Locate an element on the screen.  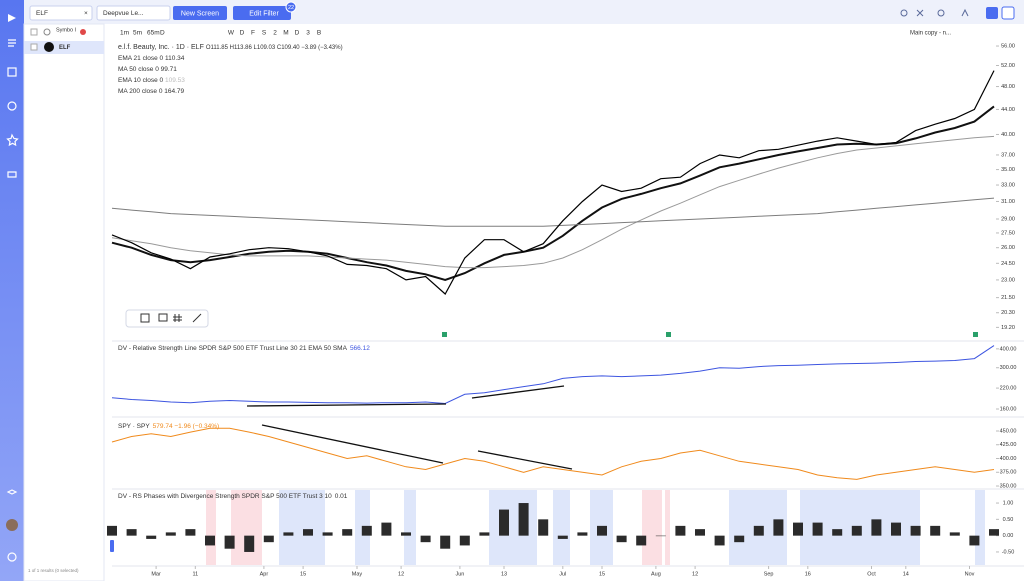
y-tick-label: 350.00 is located at coordinates (1008, 486).